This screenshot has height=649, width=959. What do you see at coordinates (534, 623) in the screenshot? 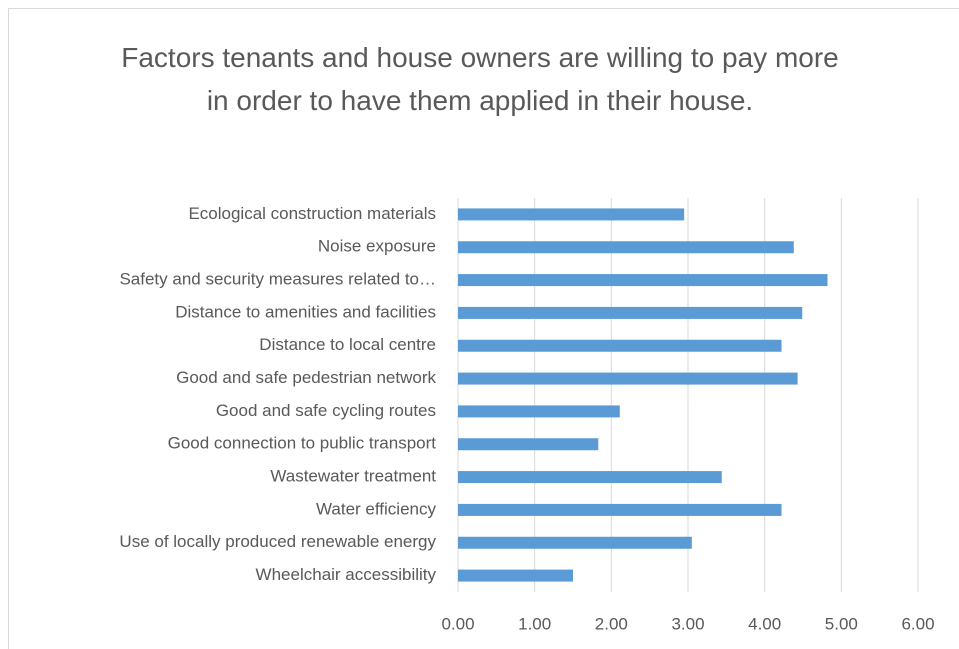
I see `x-tick-label: 1.00` at bounding box center [534, 623].